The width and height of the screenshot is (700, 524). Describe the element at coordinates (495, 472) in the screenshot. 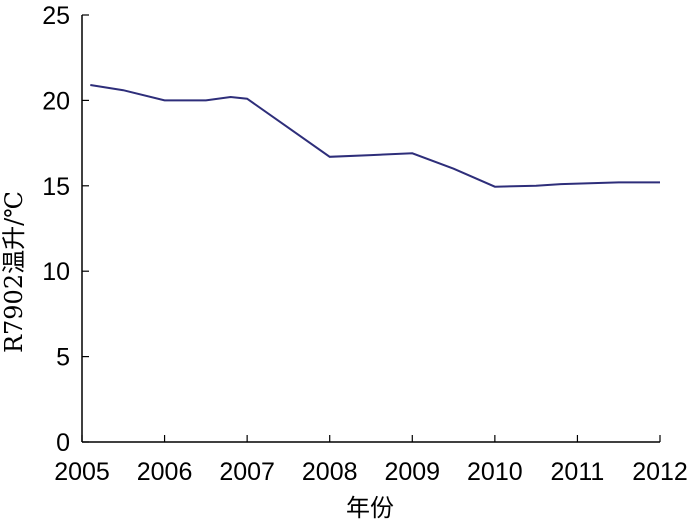

I see `x-tick-label: 2010` at that location.